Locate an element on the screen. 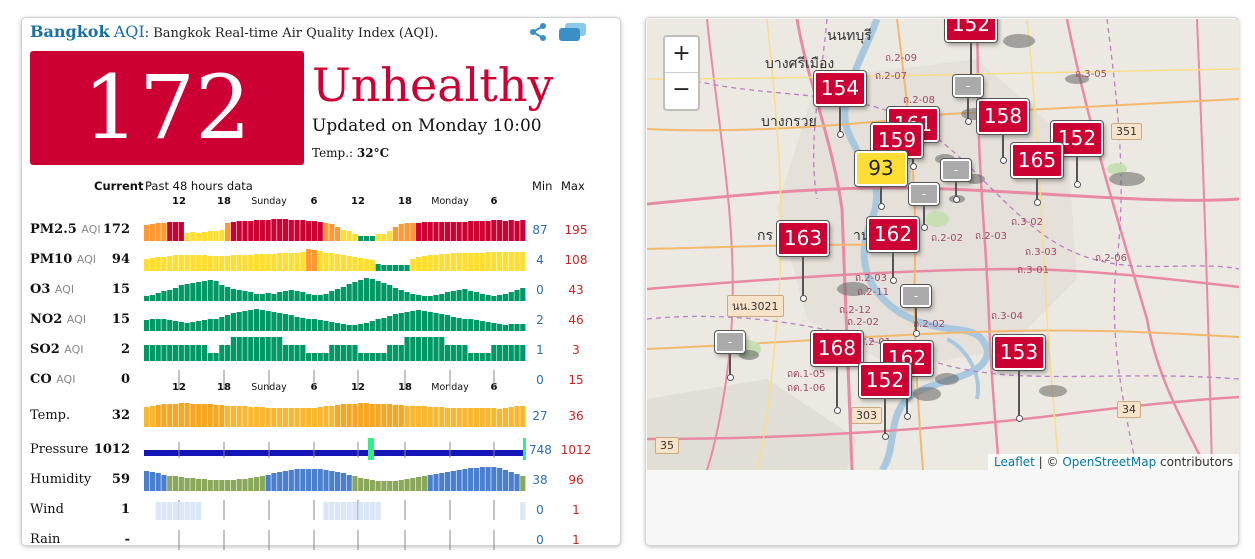 Image resolution: width=1255 pixels, height=559 pixels. metric-current: 172 is located at coordinates (116, 229).